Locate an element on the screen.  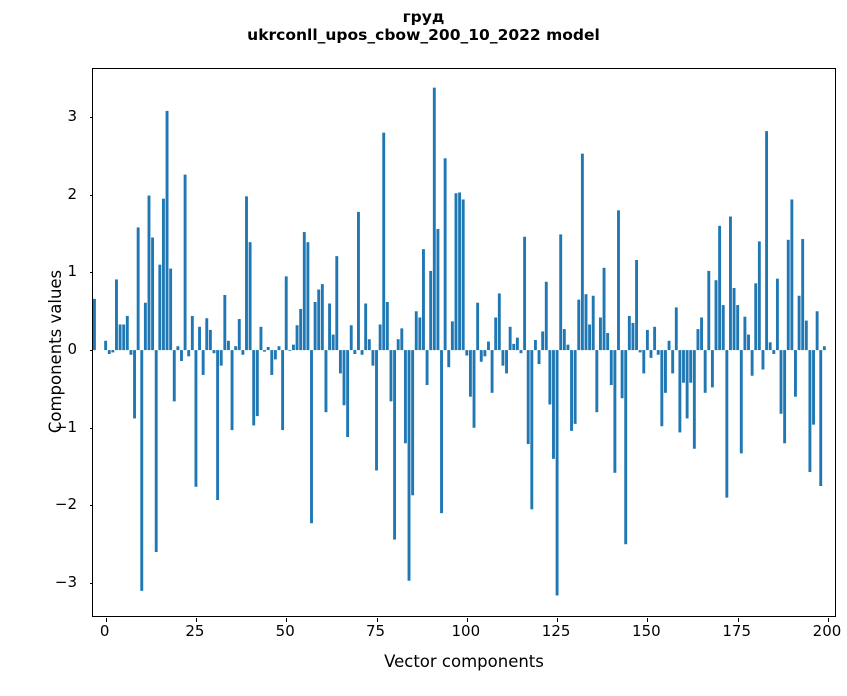
y-axis-tick-labels: −3 −2 −1 0 1 2 3 is located at coordinates (42, 342).